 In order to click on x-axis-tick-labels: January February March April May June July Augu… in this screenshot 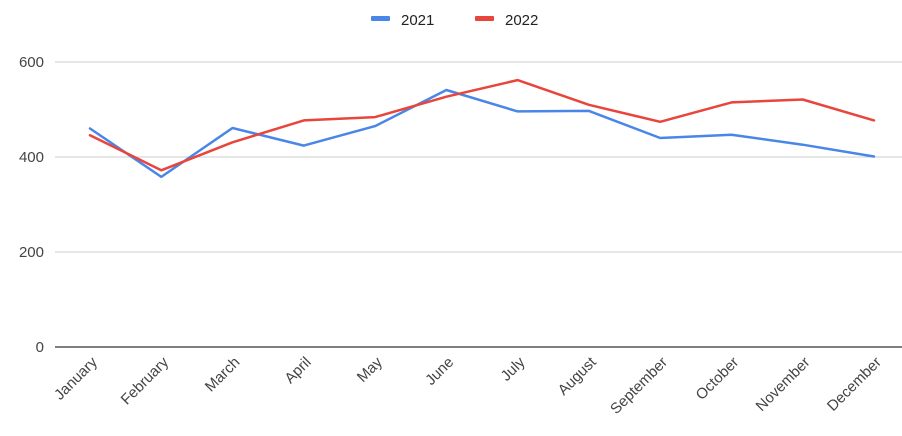, I will do `click(468, 385)`.